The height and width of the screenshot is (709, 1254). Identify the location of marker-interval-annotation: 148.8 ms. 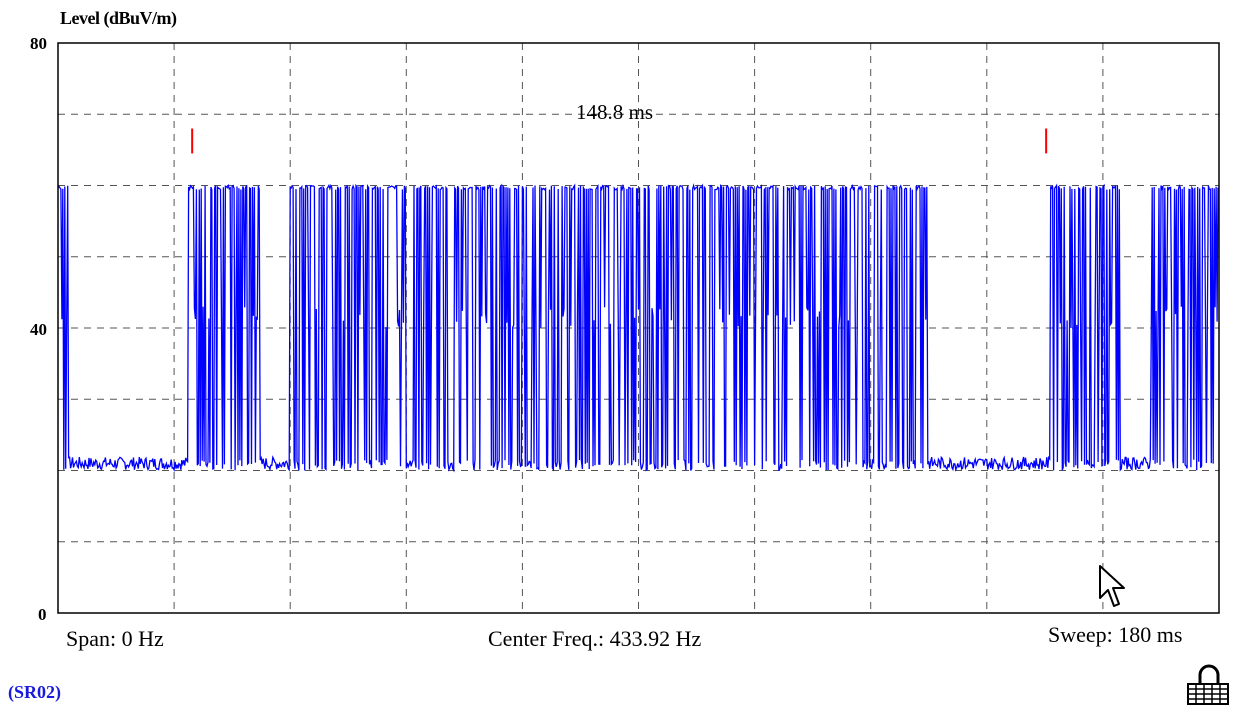
(615, 112).